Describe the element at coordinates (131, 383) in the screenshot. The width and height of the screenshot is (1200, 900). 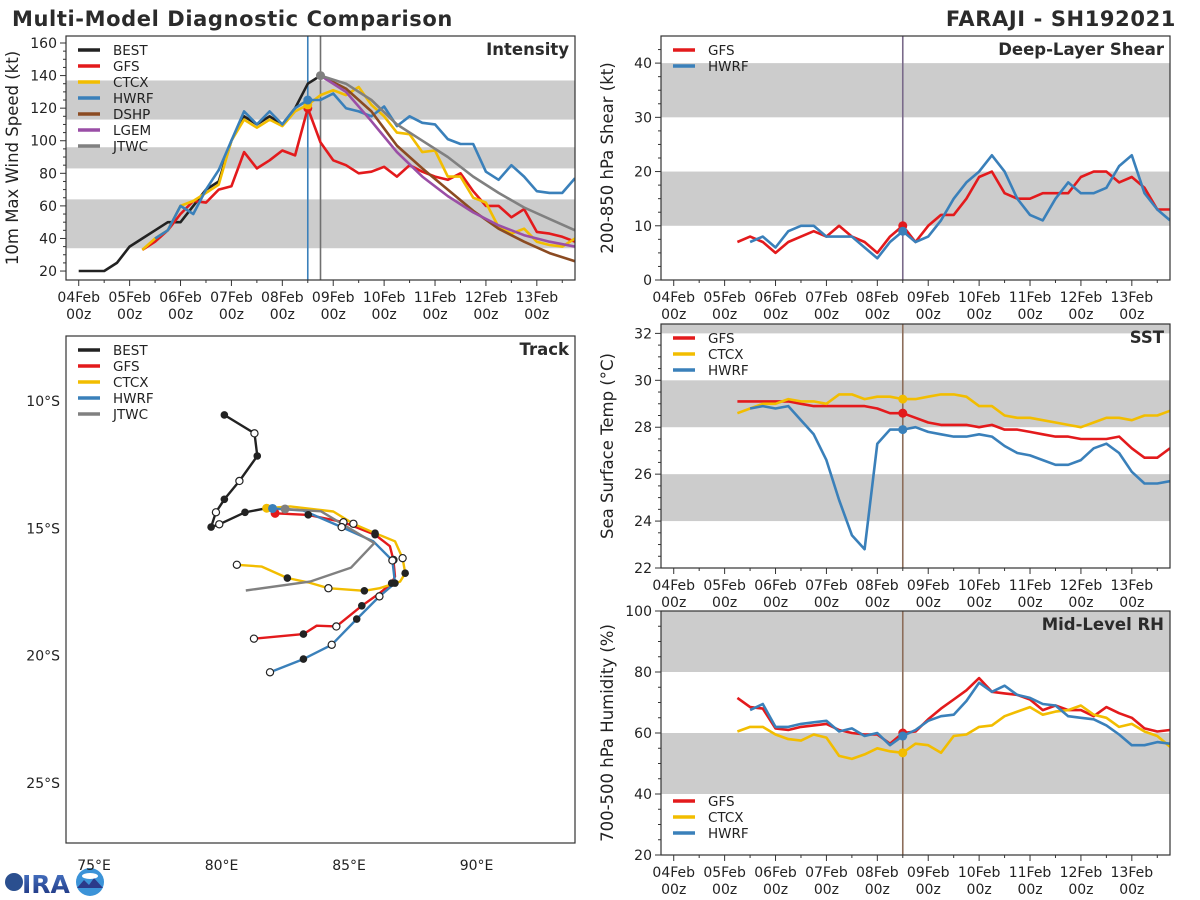
I see `legend-label: CTCX` at that location.